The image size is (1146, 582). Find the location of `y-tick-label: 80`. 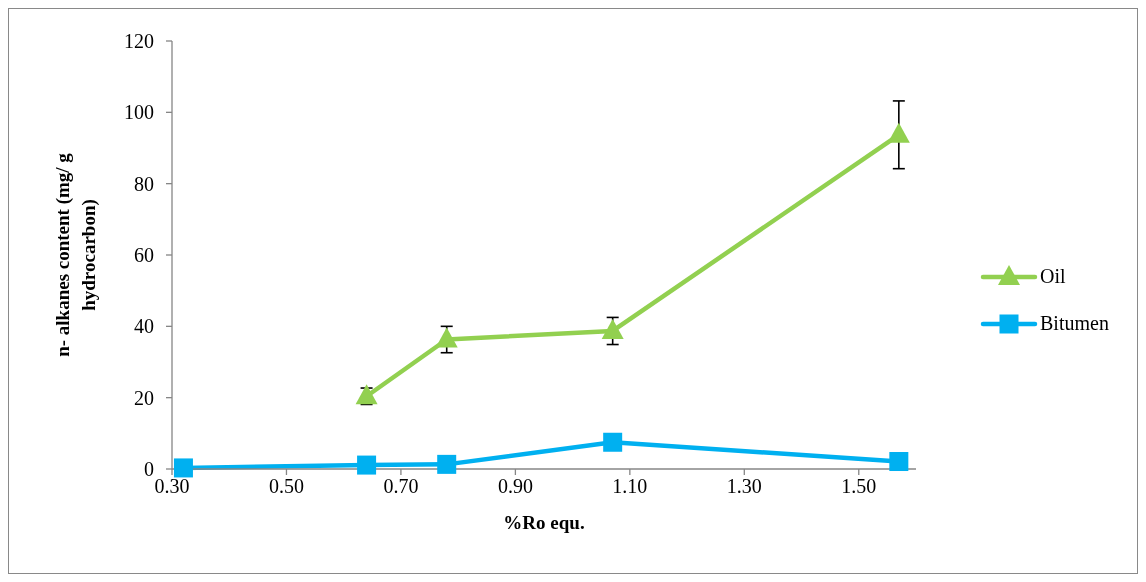

y-tick-label: 80 is located at coordinates (144, 183).